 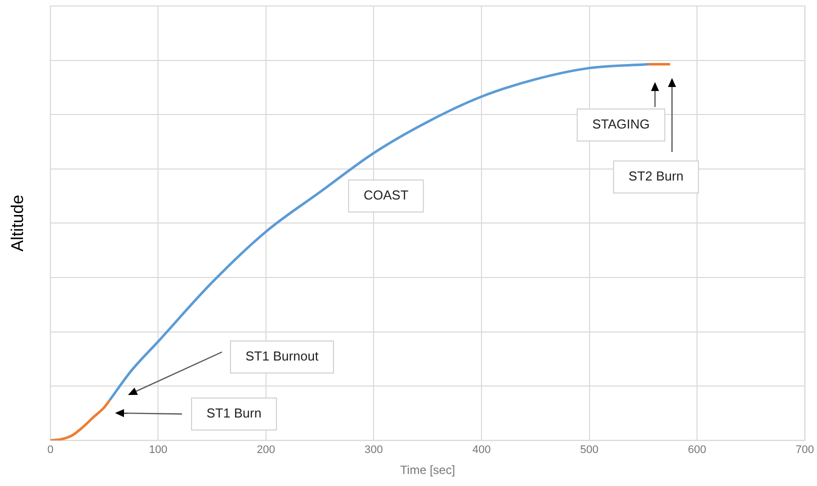 I want to click on annotation: STAGING, so click(x=621, y=124).